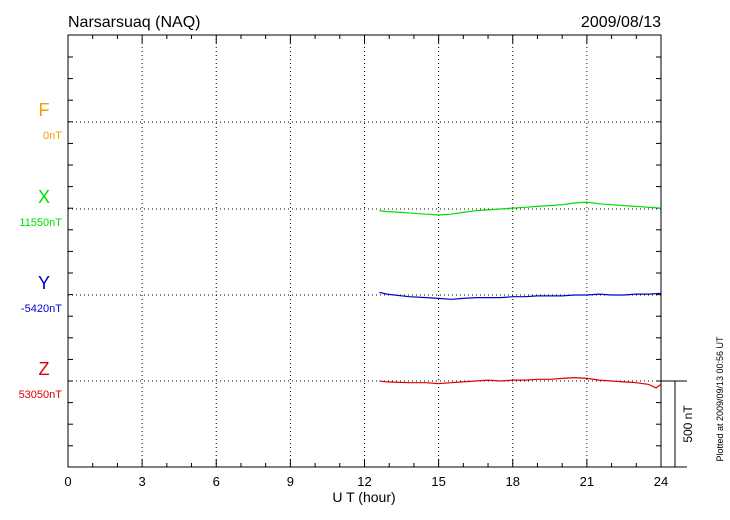  I want to click on chart-title: Narsarsuaq (NAQ), so click(134, 22).